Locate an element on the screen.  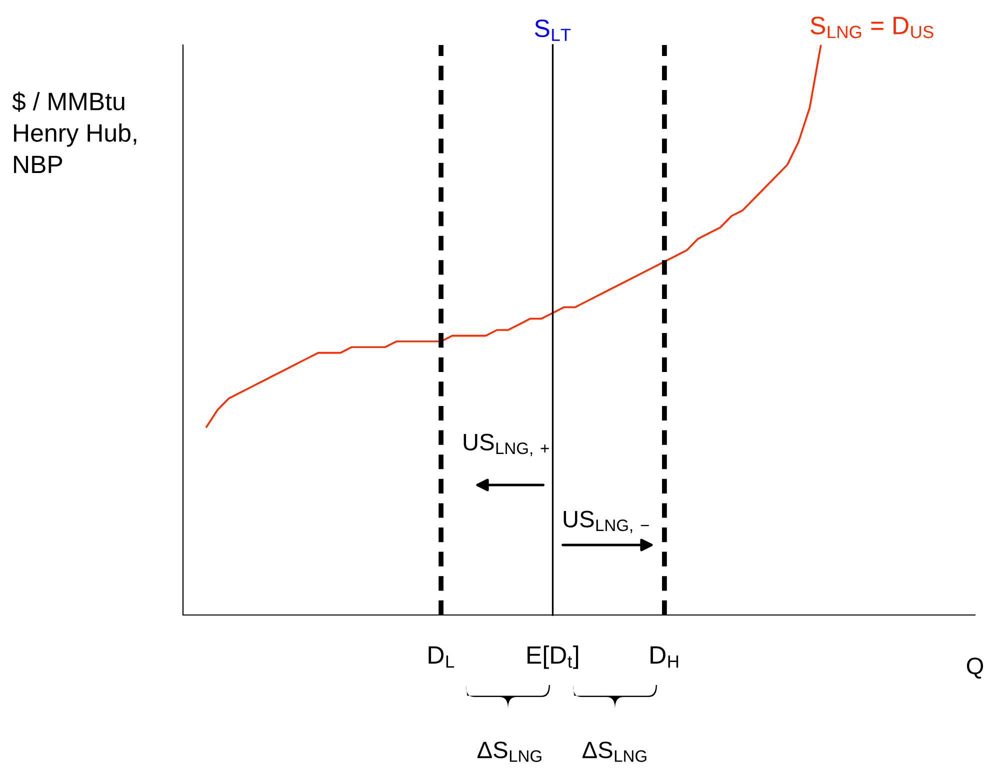
y-axis-title: $ / MMBtu Henry Hub, NBP is located at coordinates (74, 133).